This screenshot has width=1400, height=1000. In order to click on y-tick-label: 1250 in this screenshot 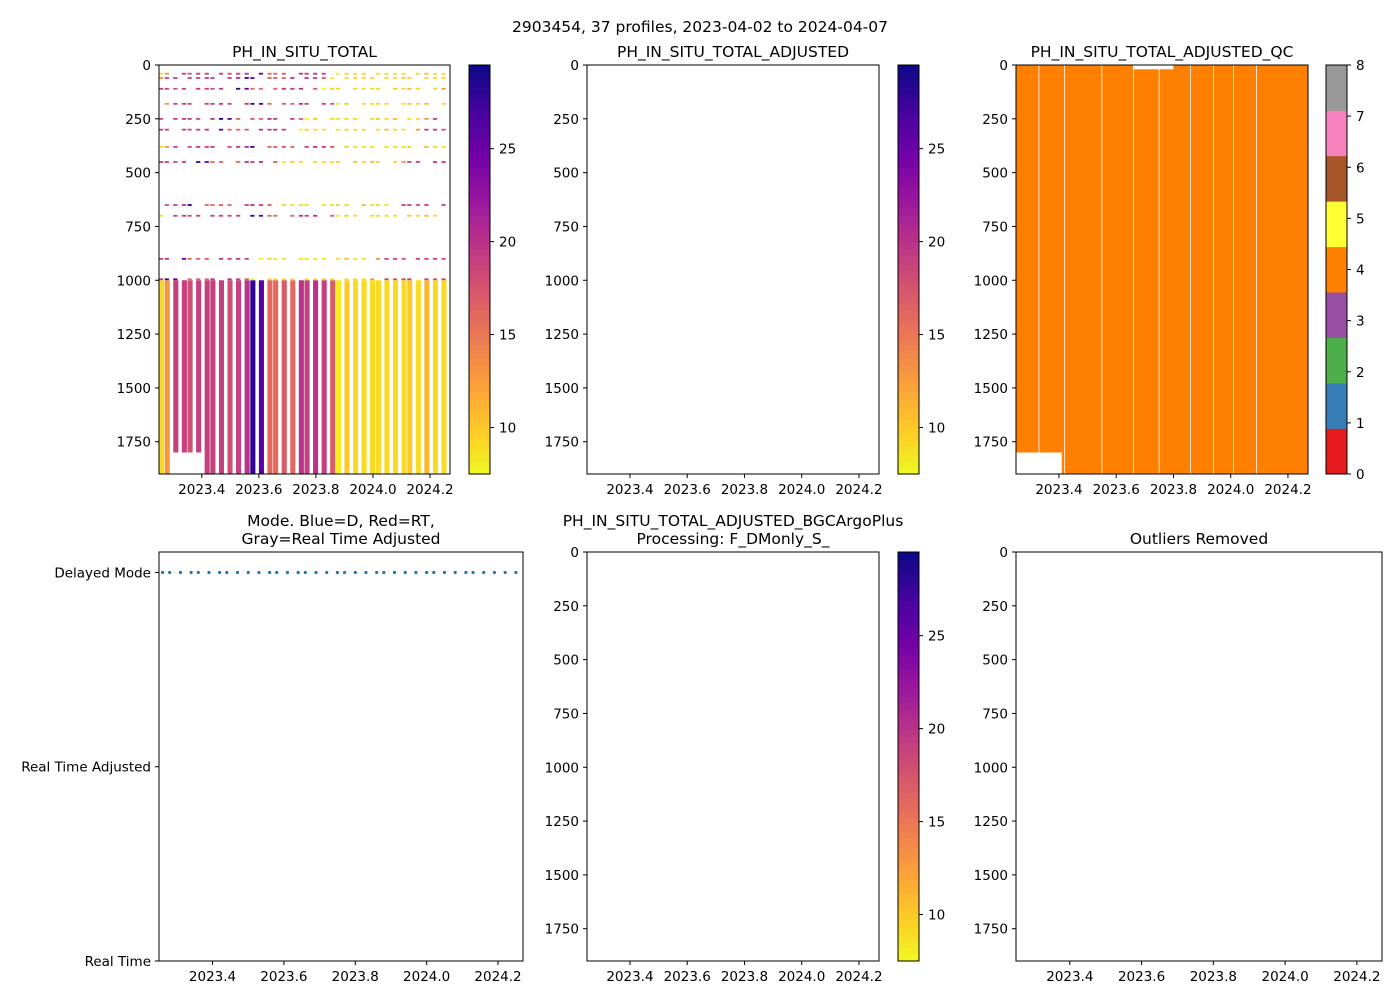, I will do `click(991, 335)`.